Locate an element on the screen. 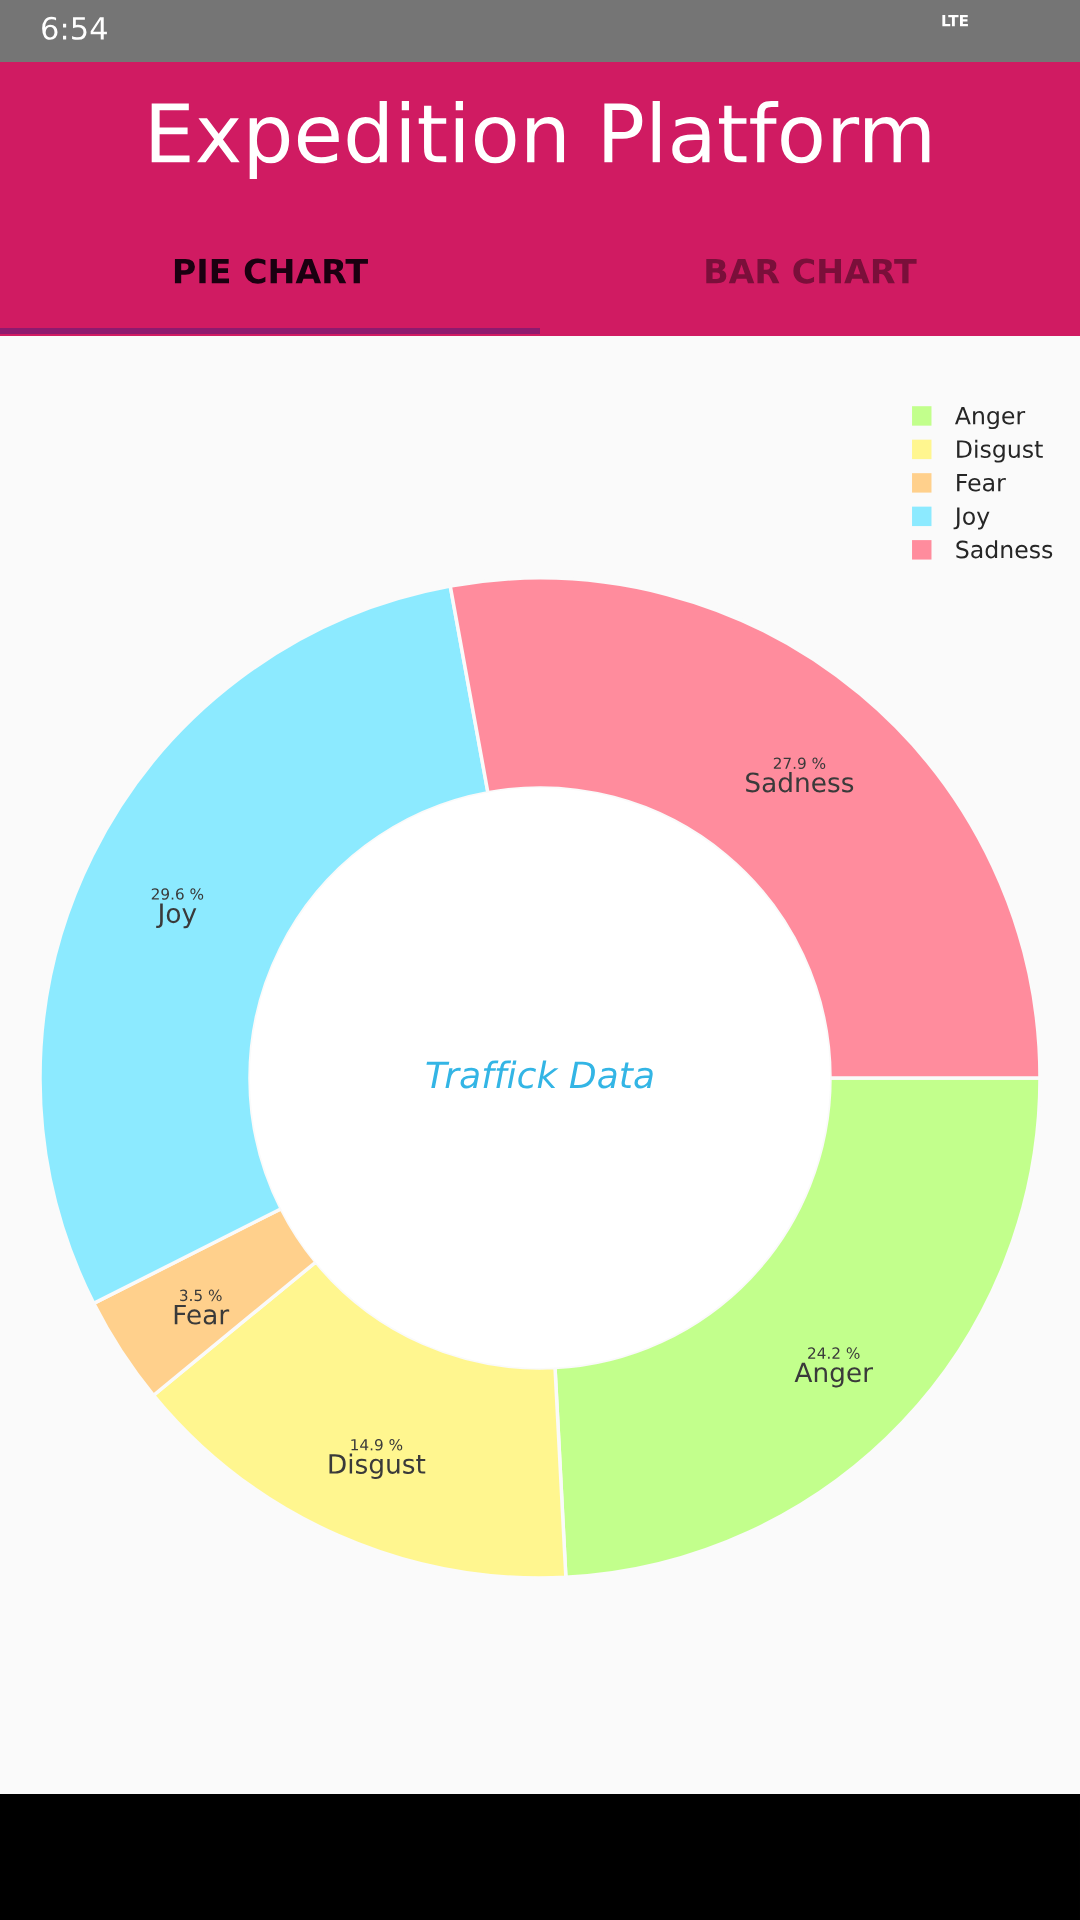 The height and width of the screenshot is (1920, 1080). slice-label: Anger is located at coordinates (833, 1375).